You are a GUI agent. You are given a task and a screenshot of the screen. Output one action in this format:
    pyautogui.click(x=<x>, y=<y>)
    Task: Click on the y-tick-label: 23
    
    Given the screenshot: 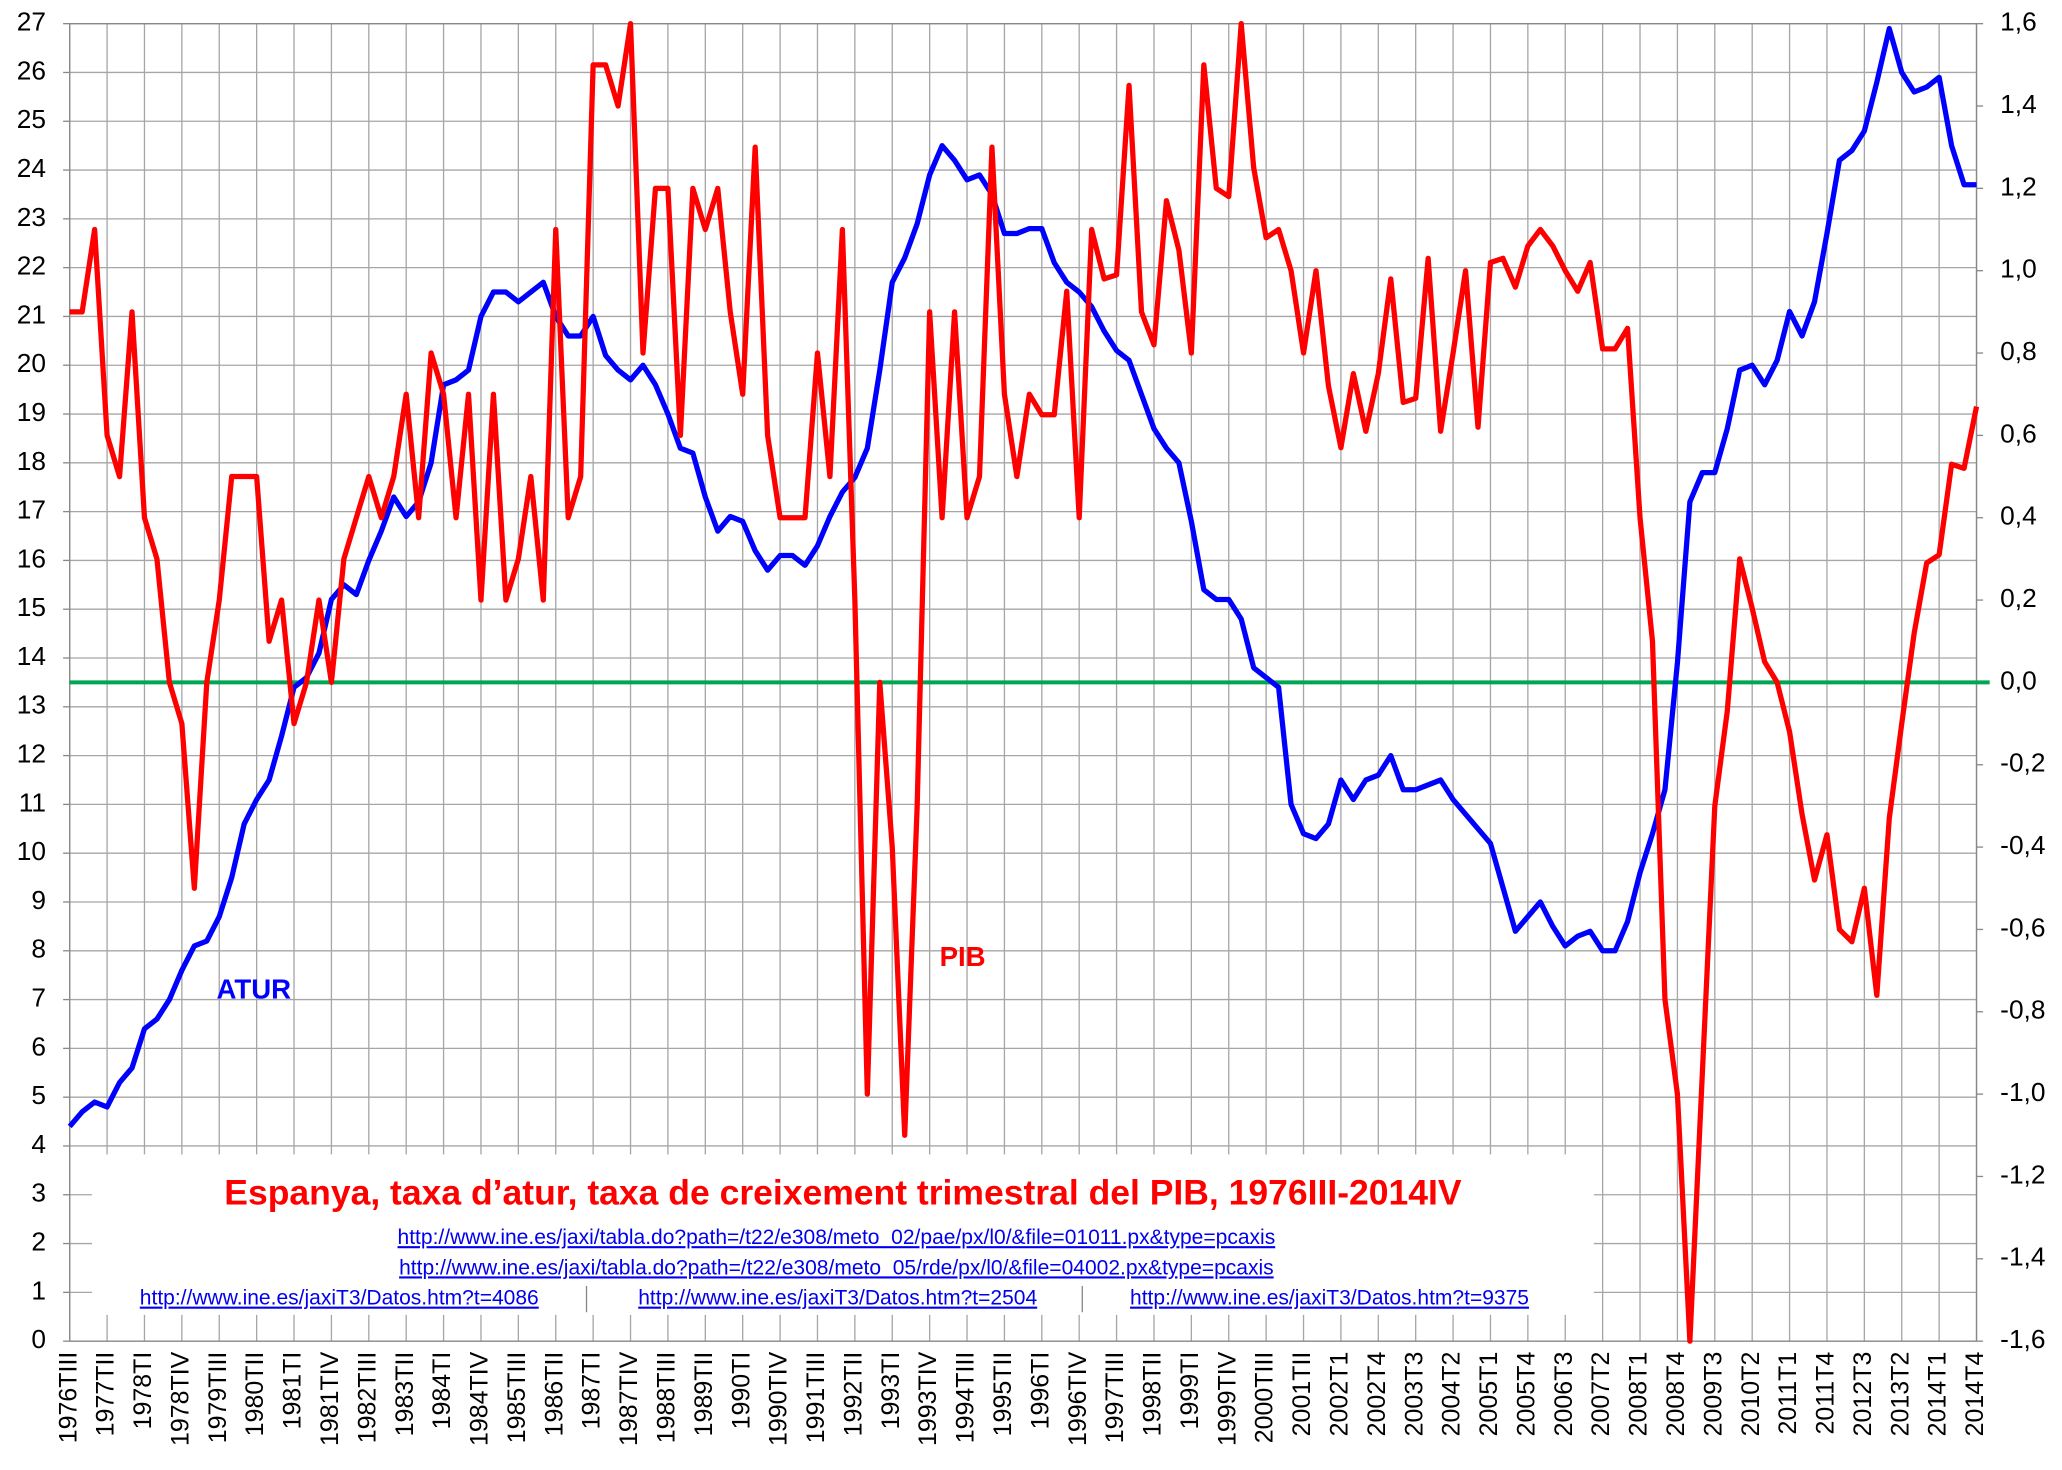 What is the action you would take?
    pyautogui.click(x=31, y=217)
    